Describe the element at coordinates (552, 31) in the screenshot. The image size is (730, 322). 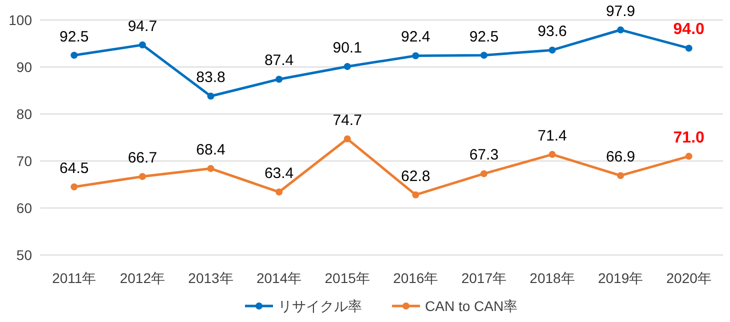
I see `data-label: 93.6` at that location.